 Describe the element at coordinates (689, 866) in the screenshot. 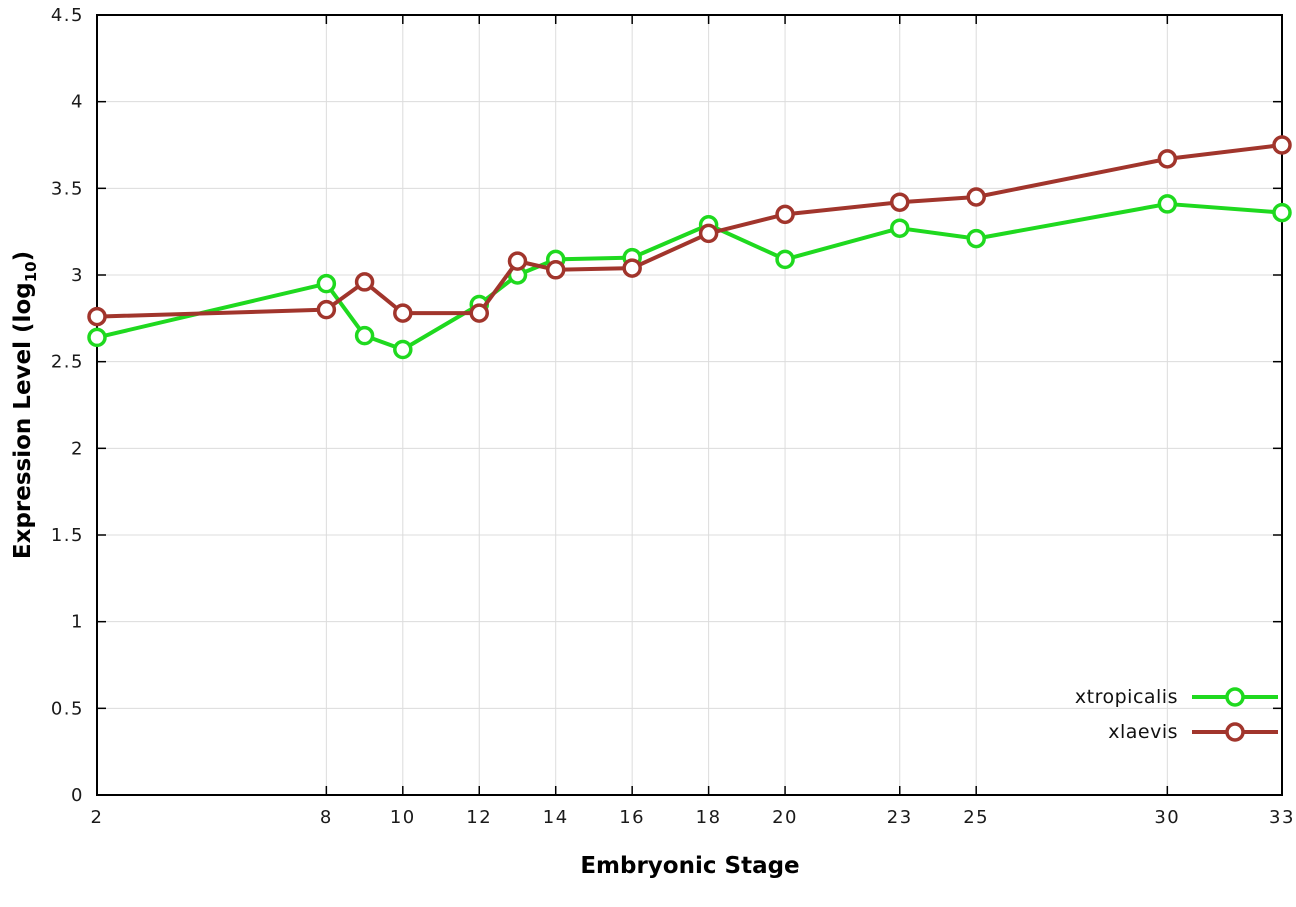

I see `x-axis-title: Embryonic Stage` at that location.